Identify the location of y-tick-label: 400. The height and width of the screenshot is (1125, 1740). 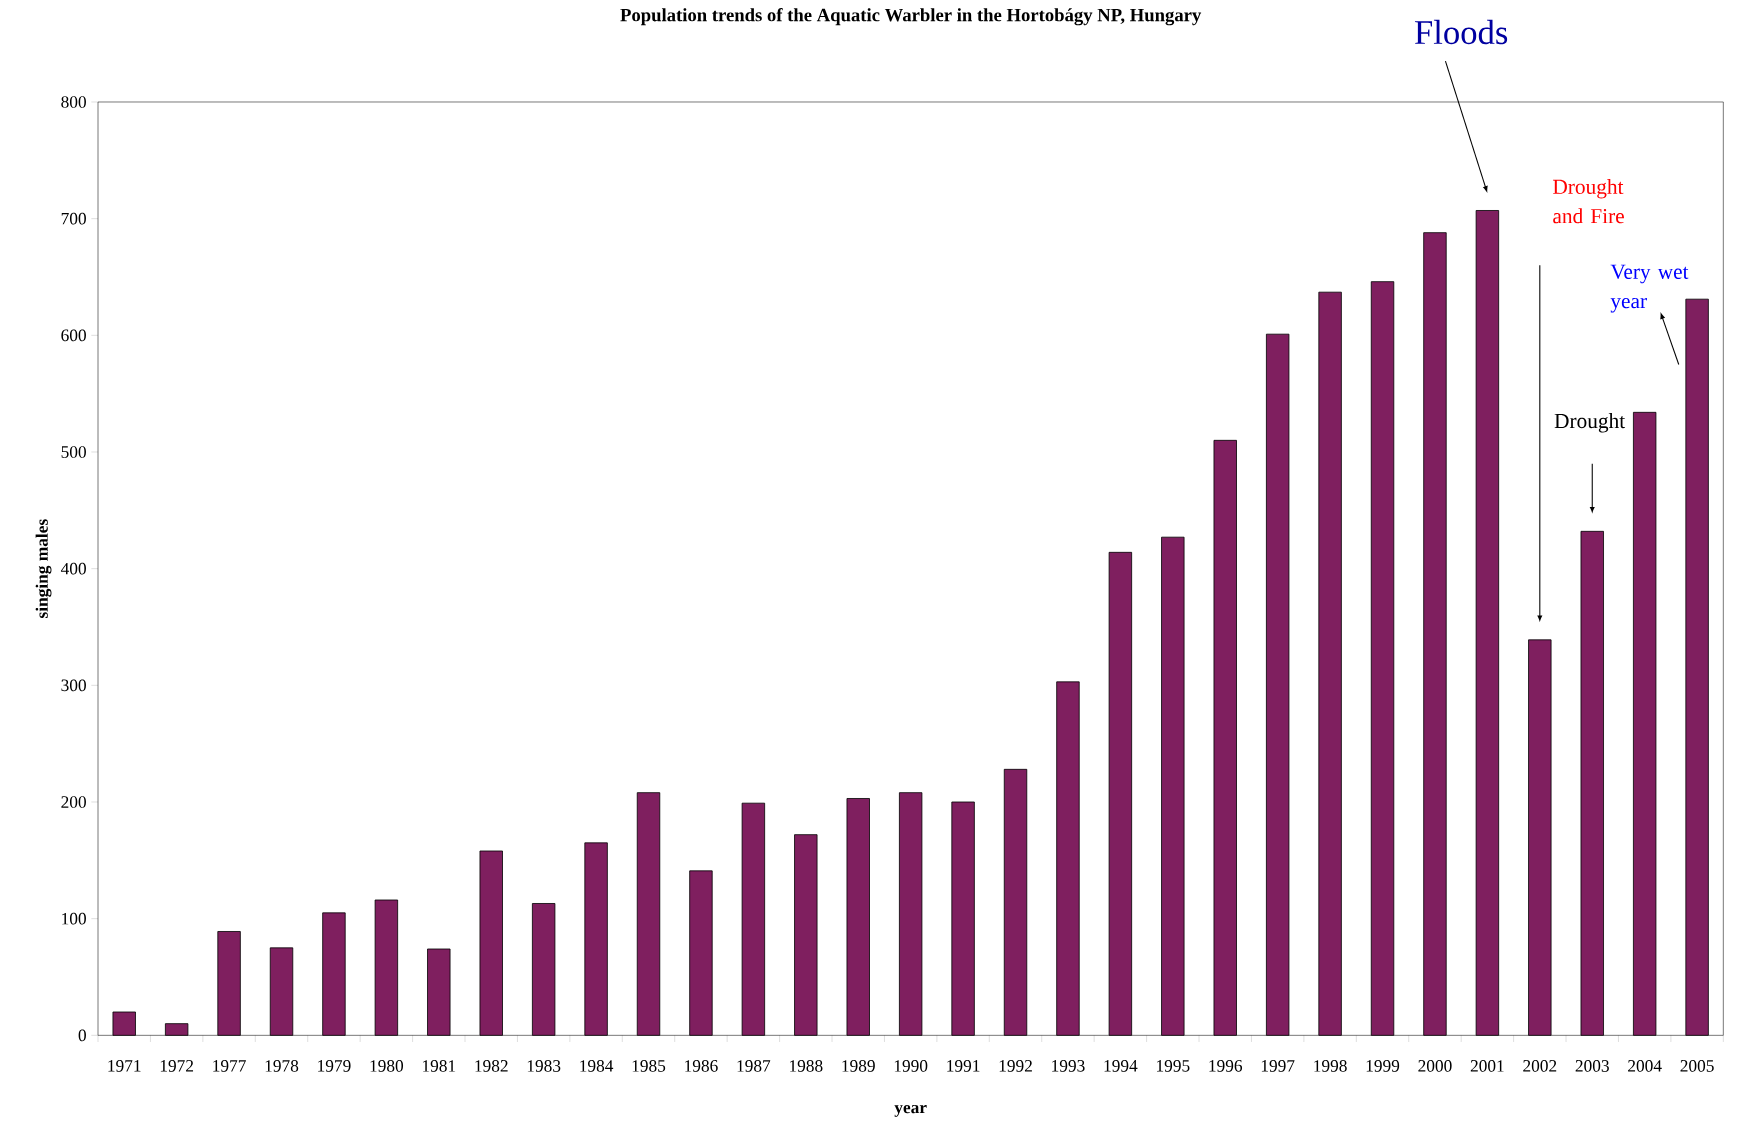
(73, 568).